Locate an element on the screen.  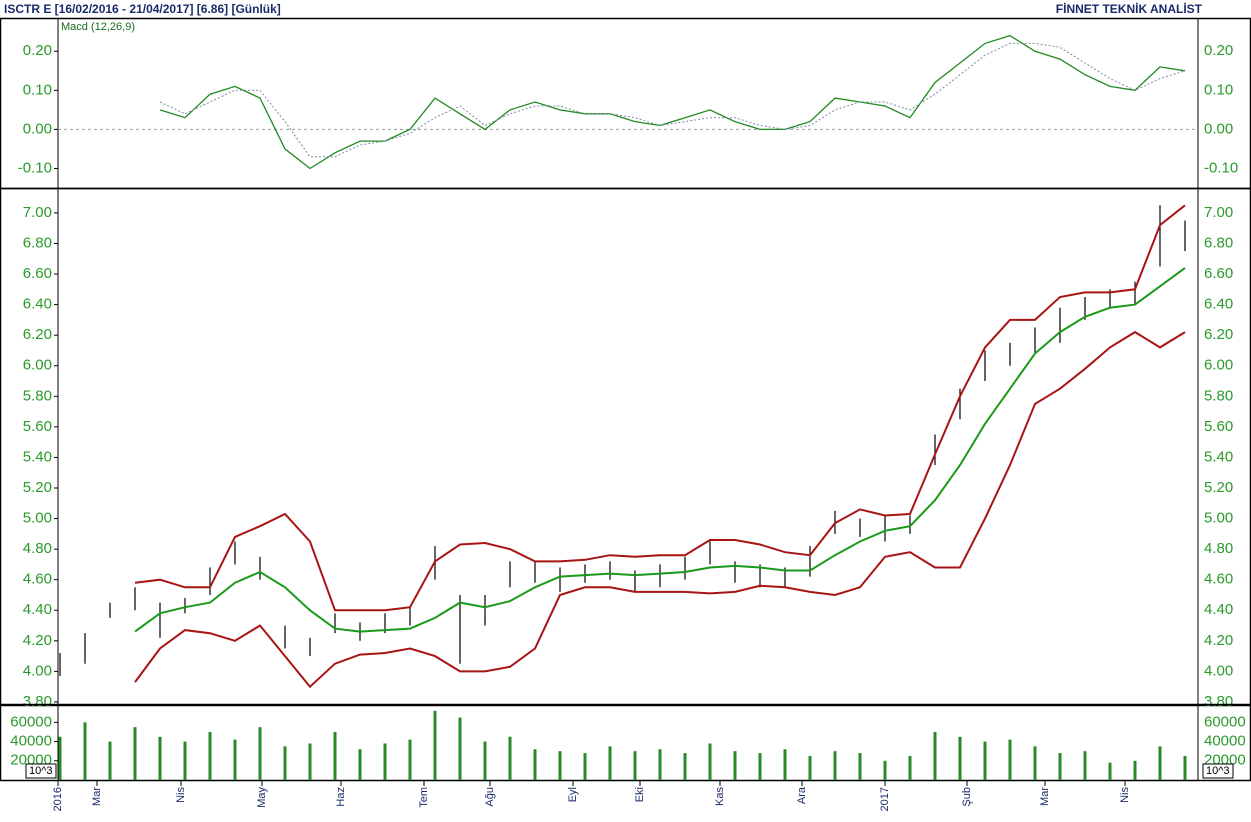
y-tick-label: 4.60 is located at coordinates (37, 579).